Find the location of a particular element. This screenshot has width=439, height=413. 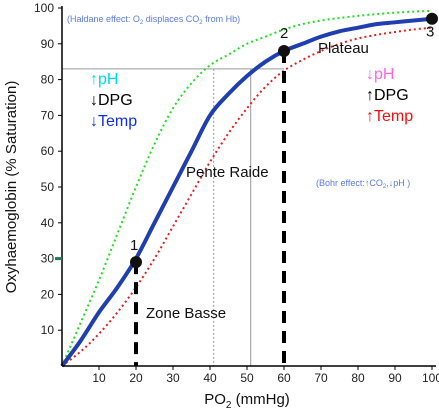

y-tick-label: 100 is located at coordinates (44, 8).